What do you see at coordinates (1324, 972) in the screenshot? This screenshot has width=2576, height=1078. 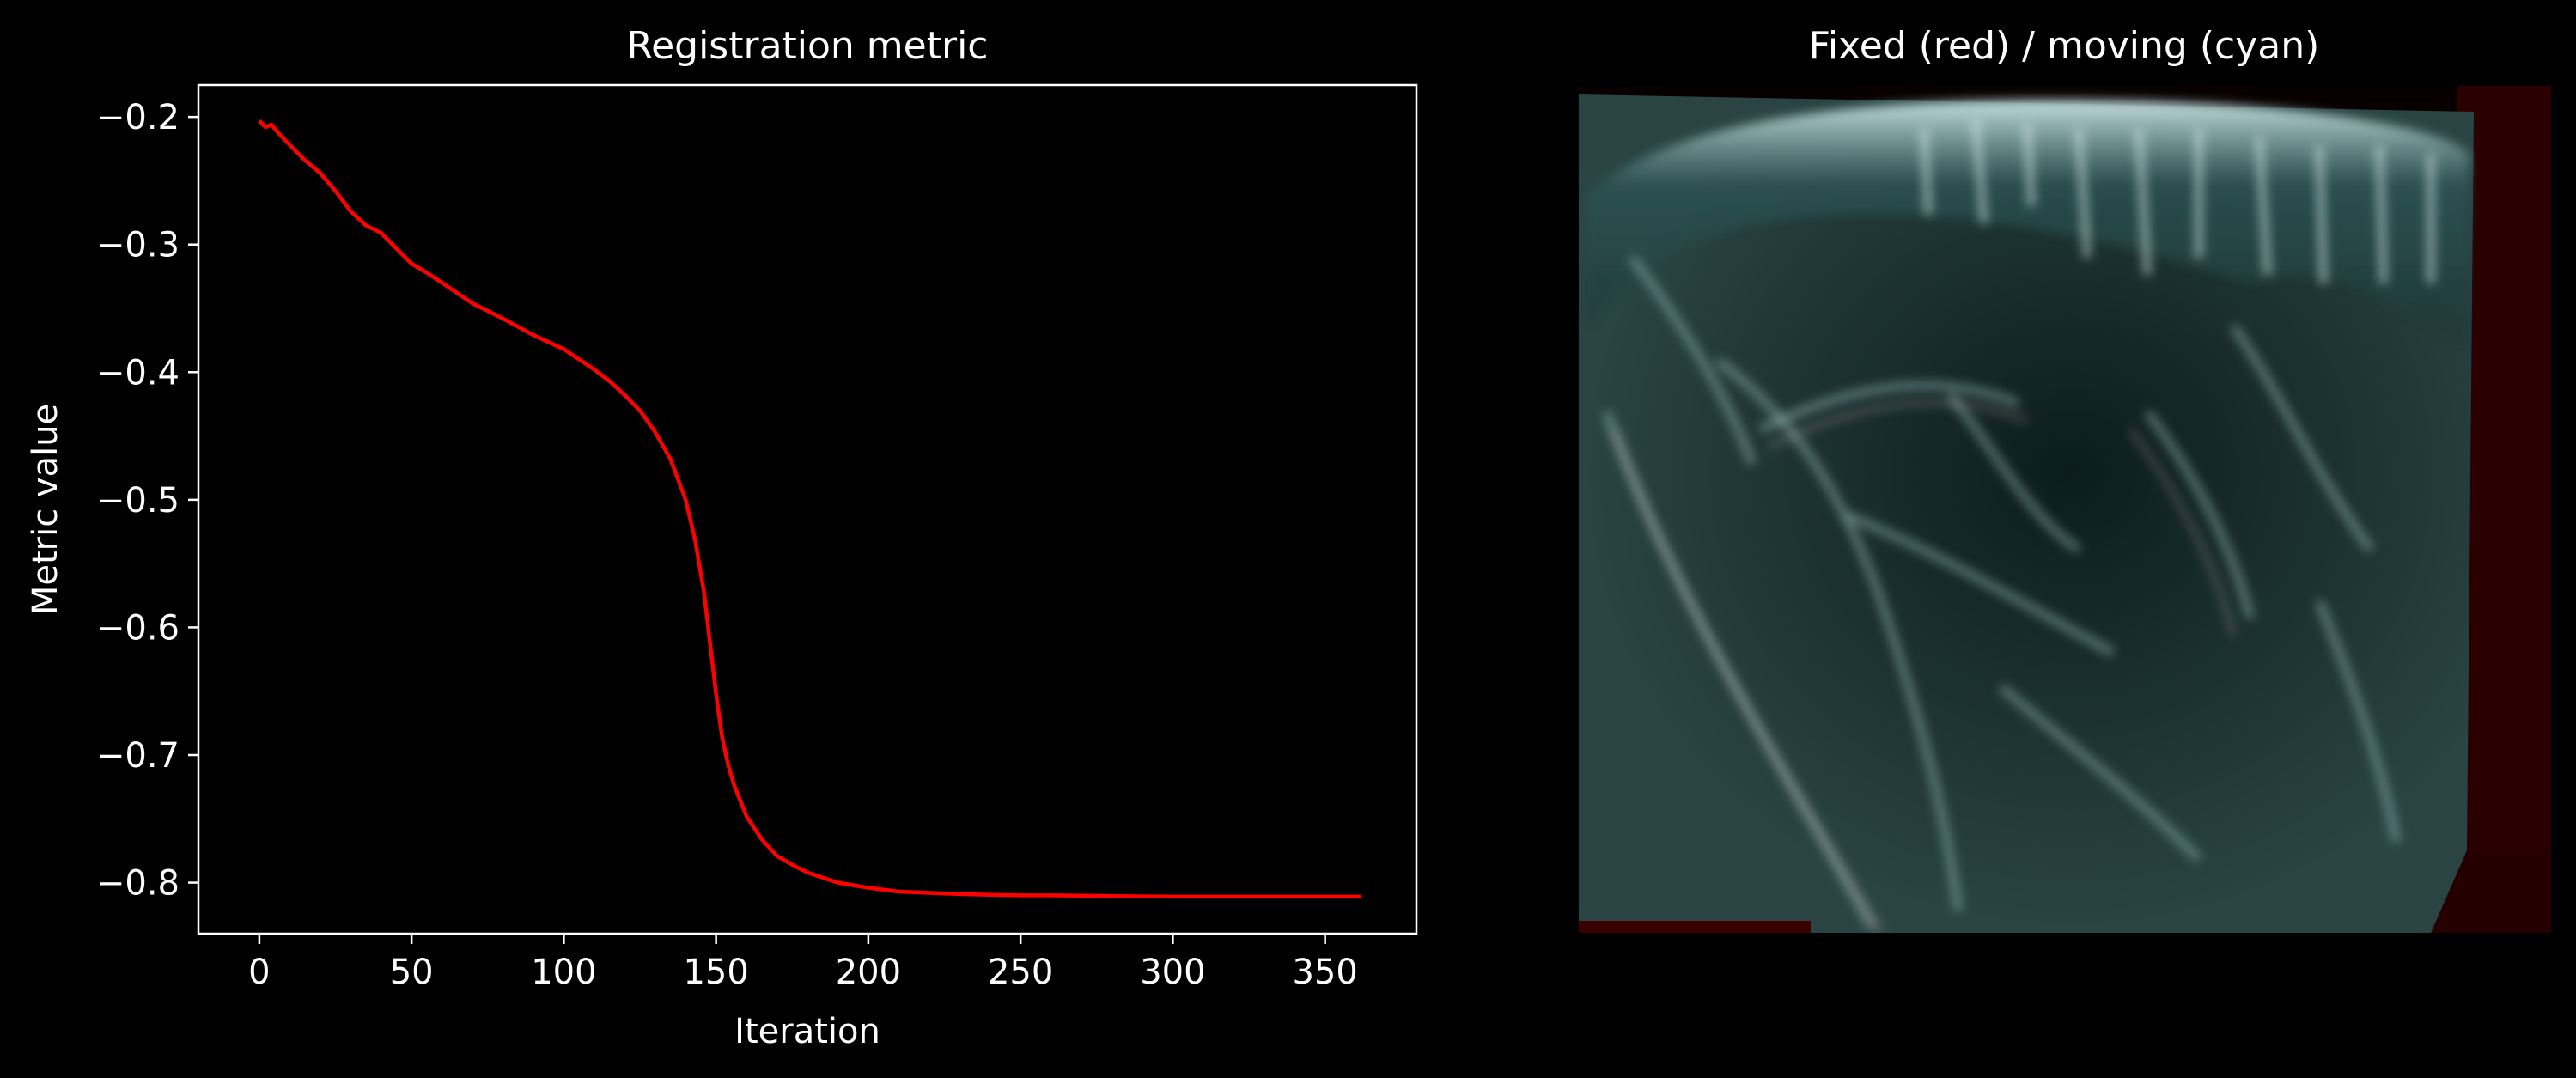 I see `x-tick-label: 350` at bounding box center [1324, 972].